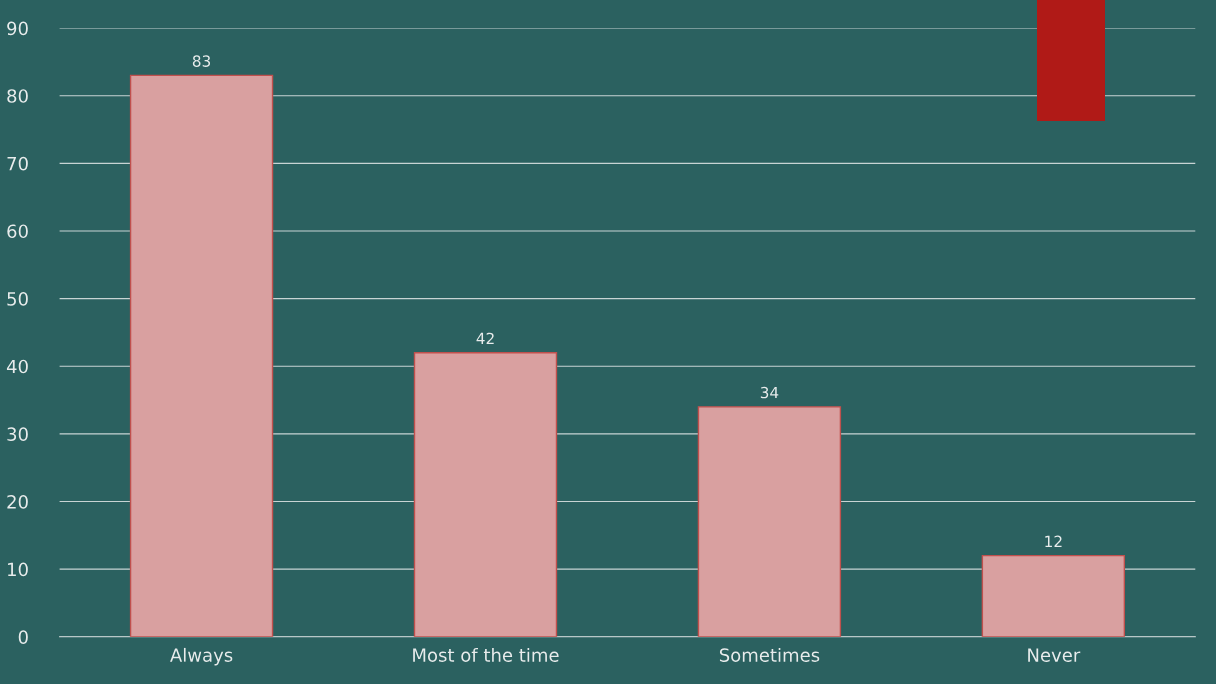  What do you see at coordinates (17, 28) in the screenshot?
I see `y-tick-label: 90` at bounding box center [17, 28].